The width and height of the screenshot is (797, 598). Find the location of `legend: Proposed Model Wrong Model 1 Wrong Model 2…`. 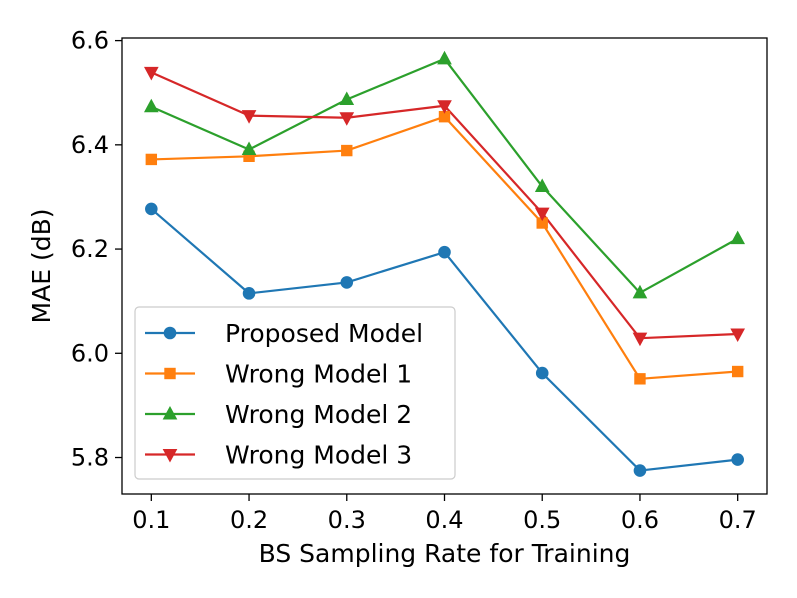

legend: Proposed Model Wrong Model 1 Wrong Model 2… is located at coordinates (295, 393).